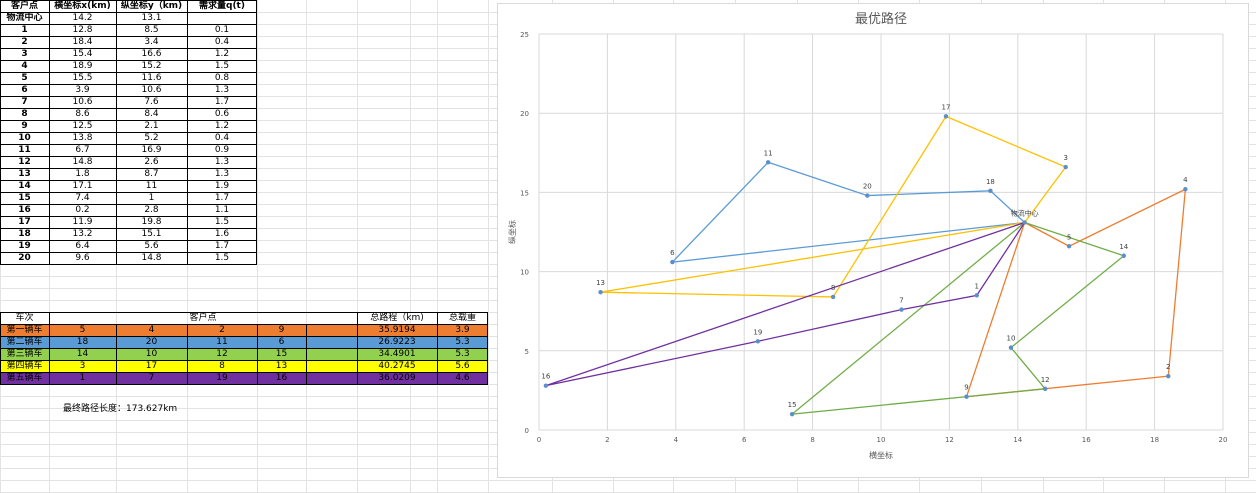 The width and height of the screenshot is (1256, 493). Describe the element at coordinates (24, 342) in the screenshot. I see `vehicle-name-cell: 第二辆车` at that location.